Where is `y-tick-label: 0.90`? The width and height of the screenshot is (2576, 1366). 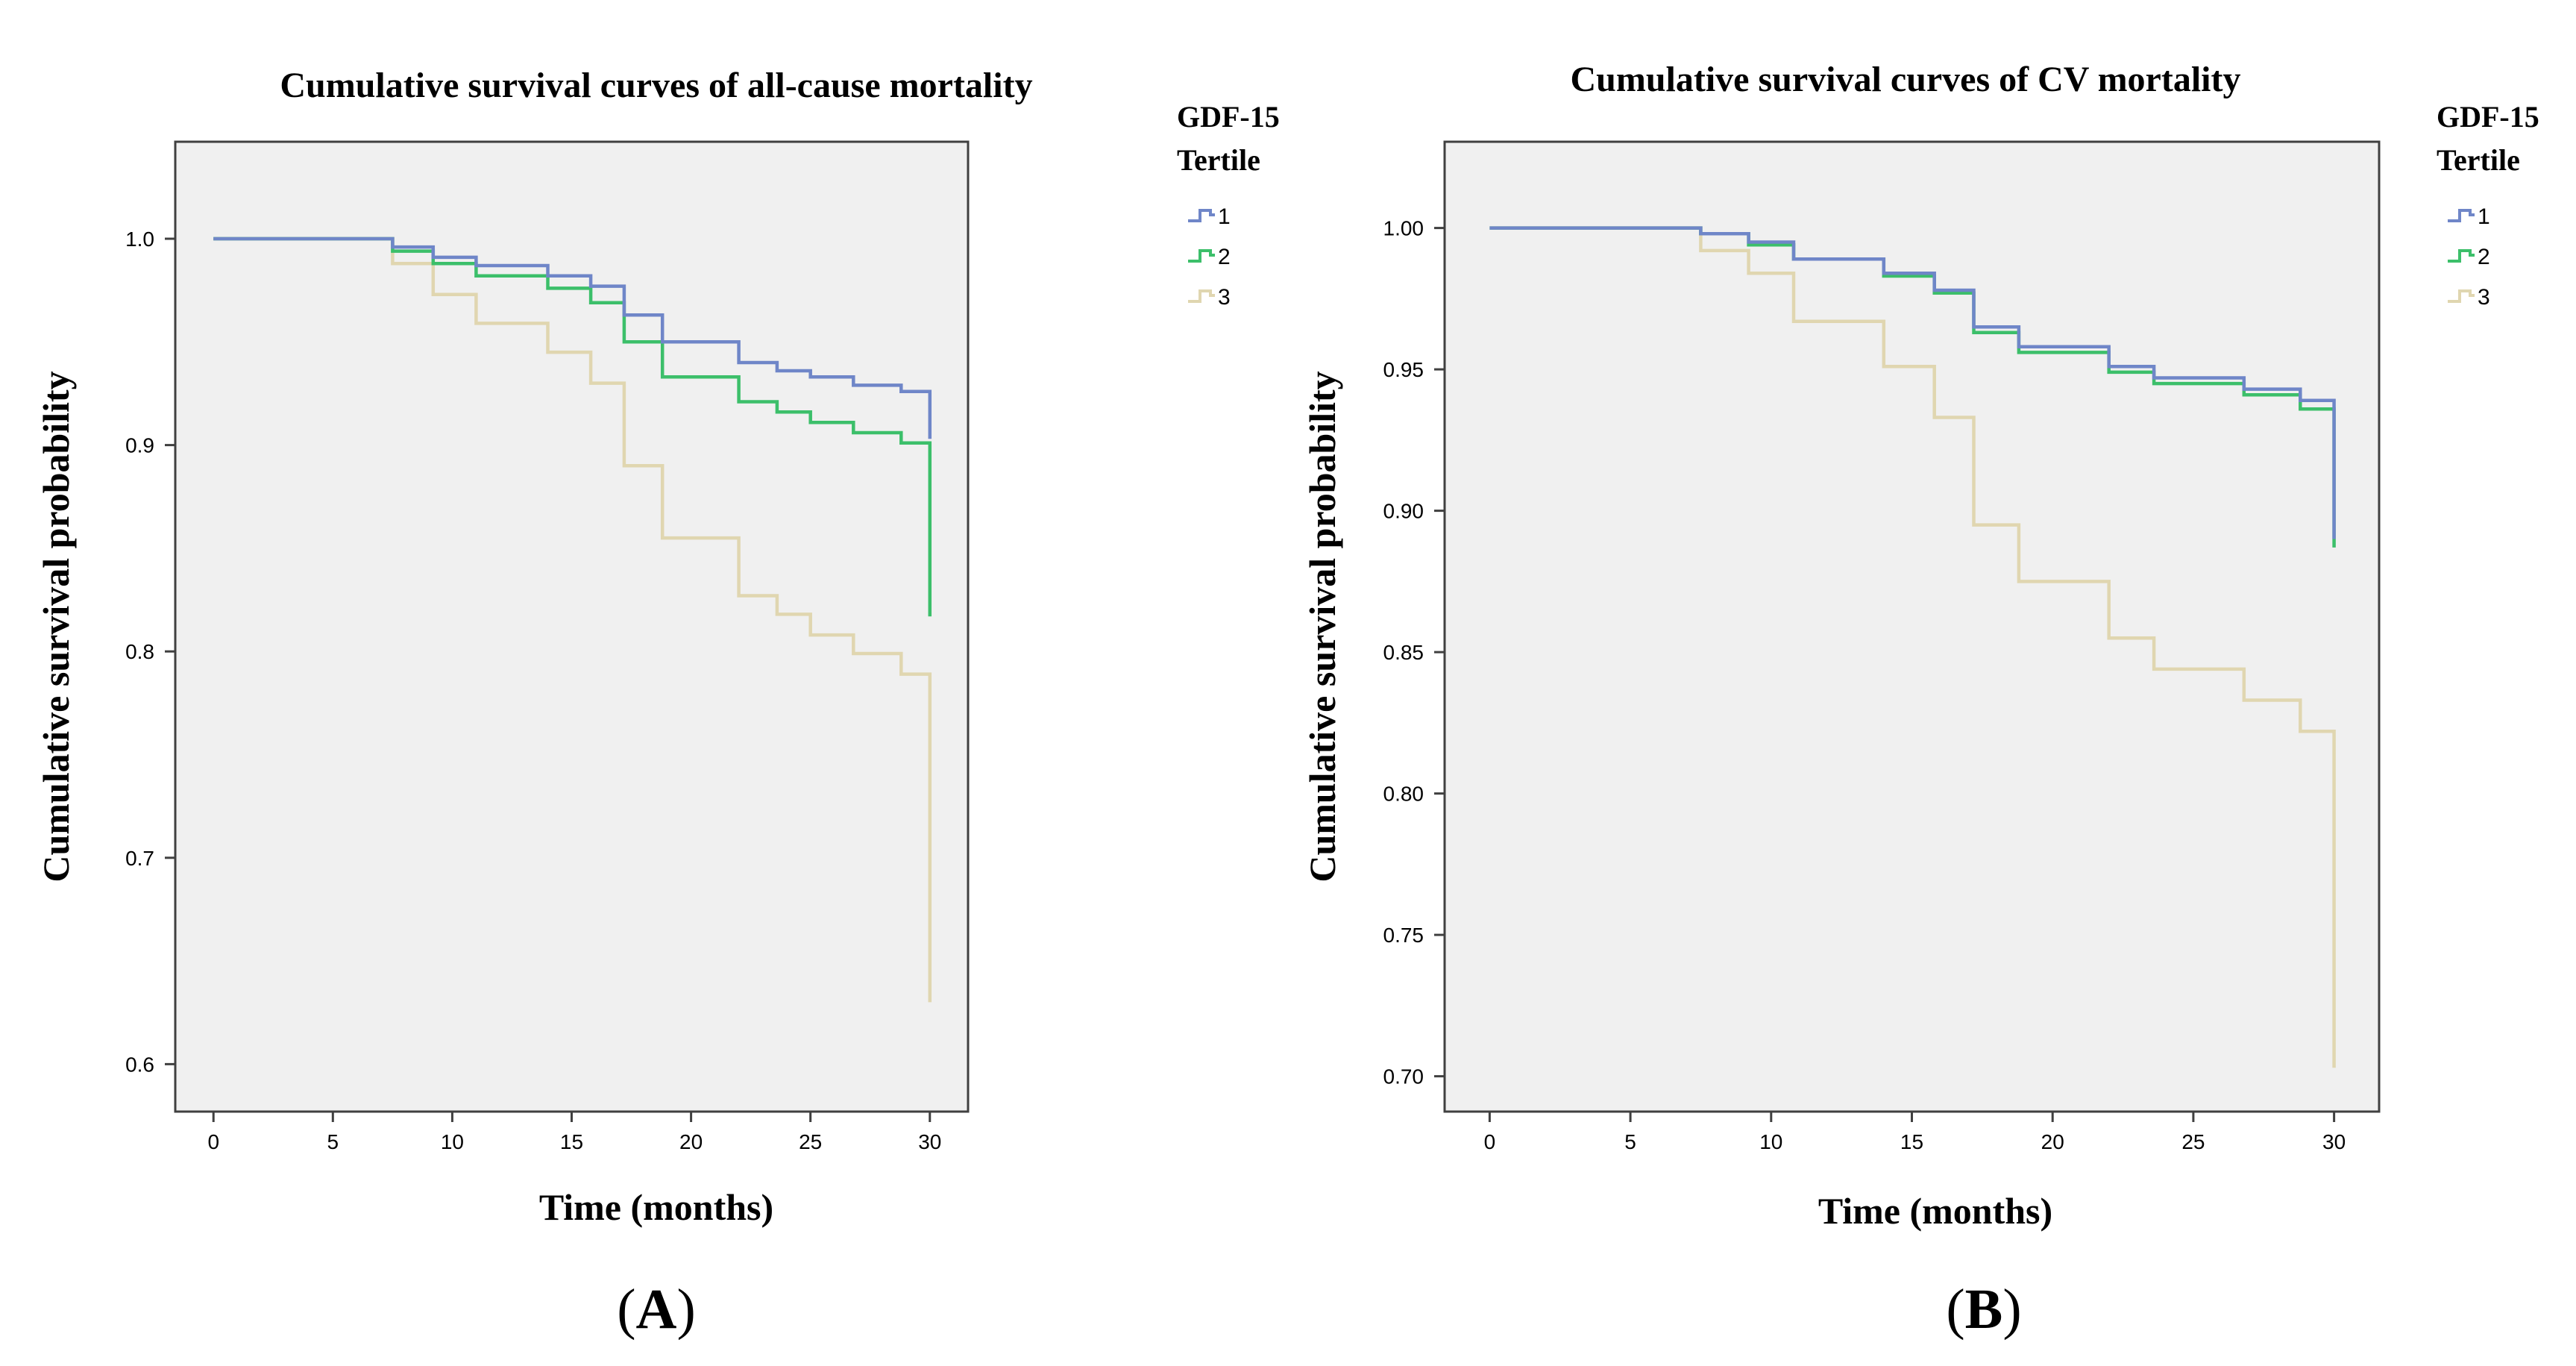 y-tick-label: 0.90 is located at coordinates (1403, 511).